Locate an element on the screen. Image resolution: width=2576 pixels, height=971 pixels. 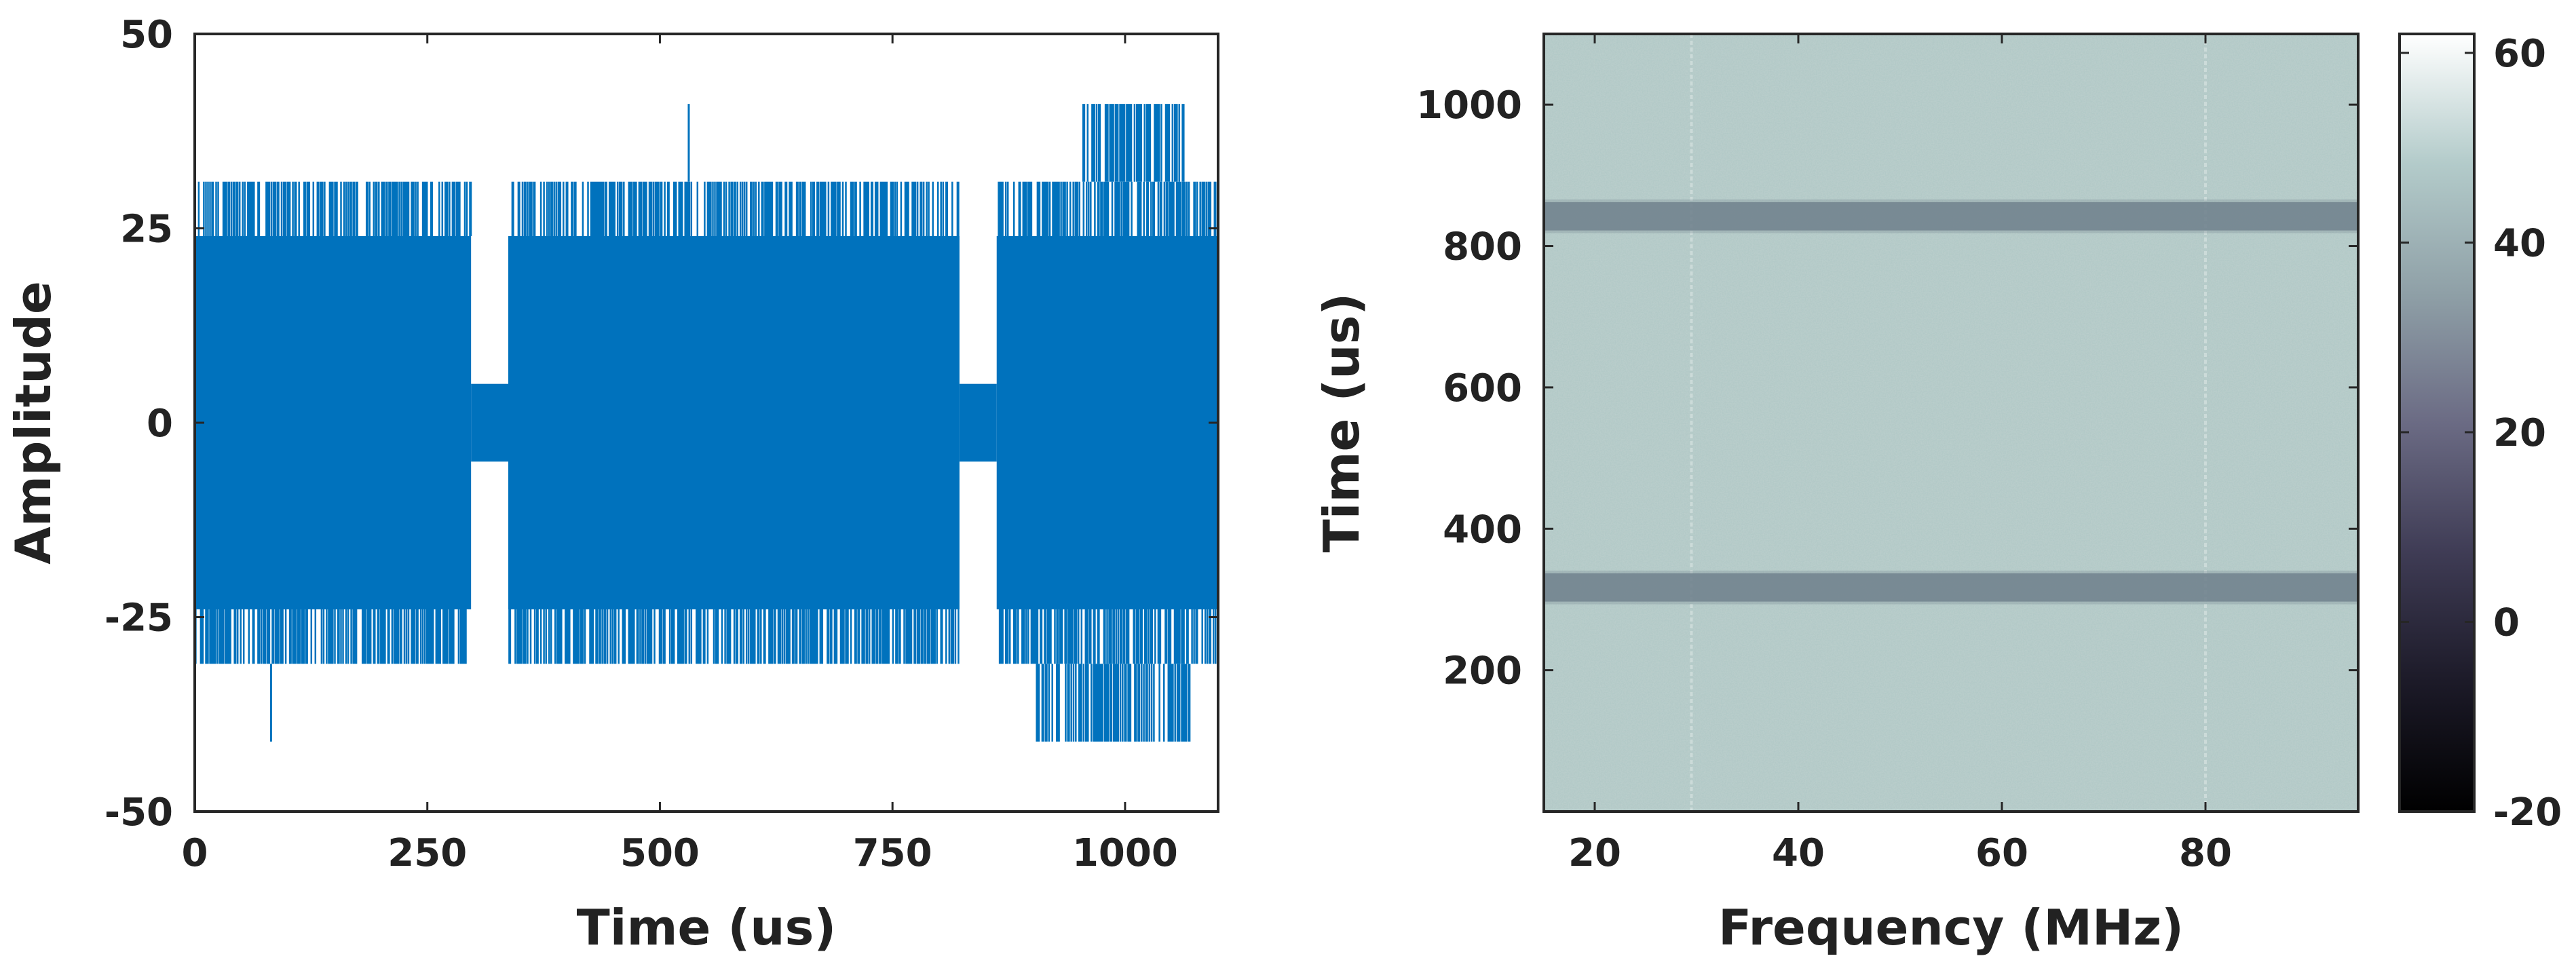
colorbar-tick-label: -20 is located at coordinates (2527, 813).